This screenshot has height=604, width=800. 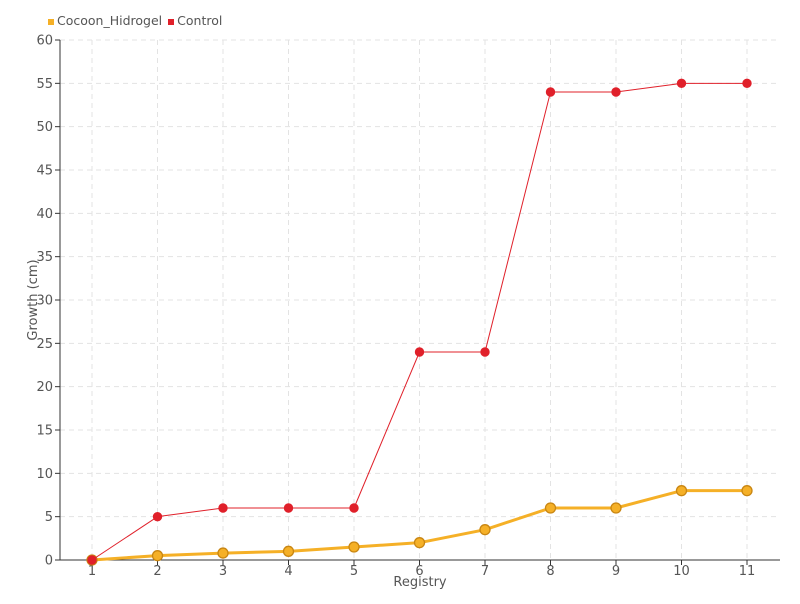 What do you see at coordinates (354, 571) in the screenshot?
I see `x-tick-label: 5` at bounding box center [354, 571].